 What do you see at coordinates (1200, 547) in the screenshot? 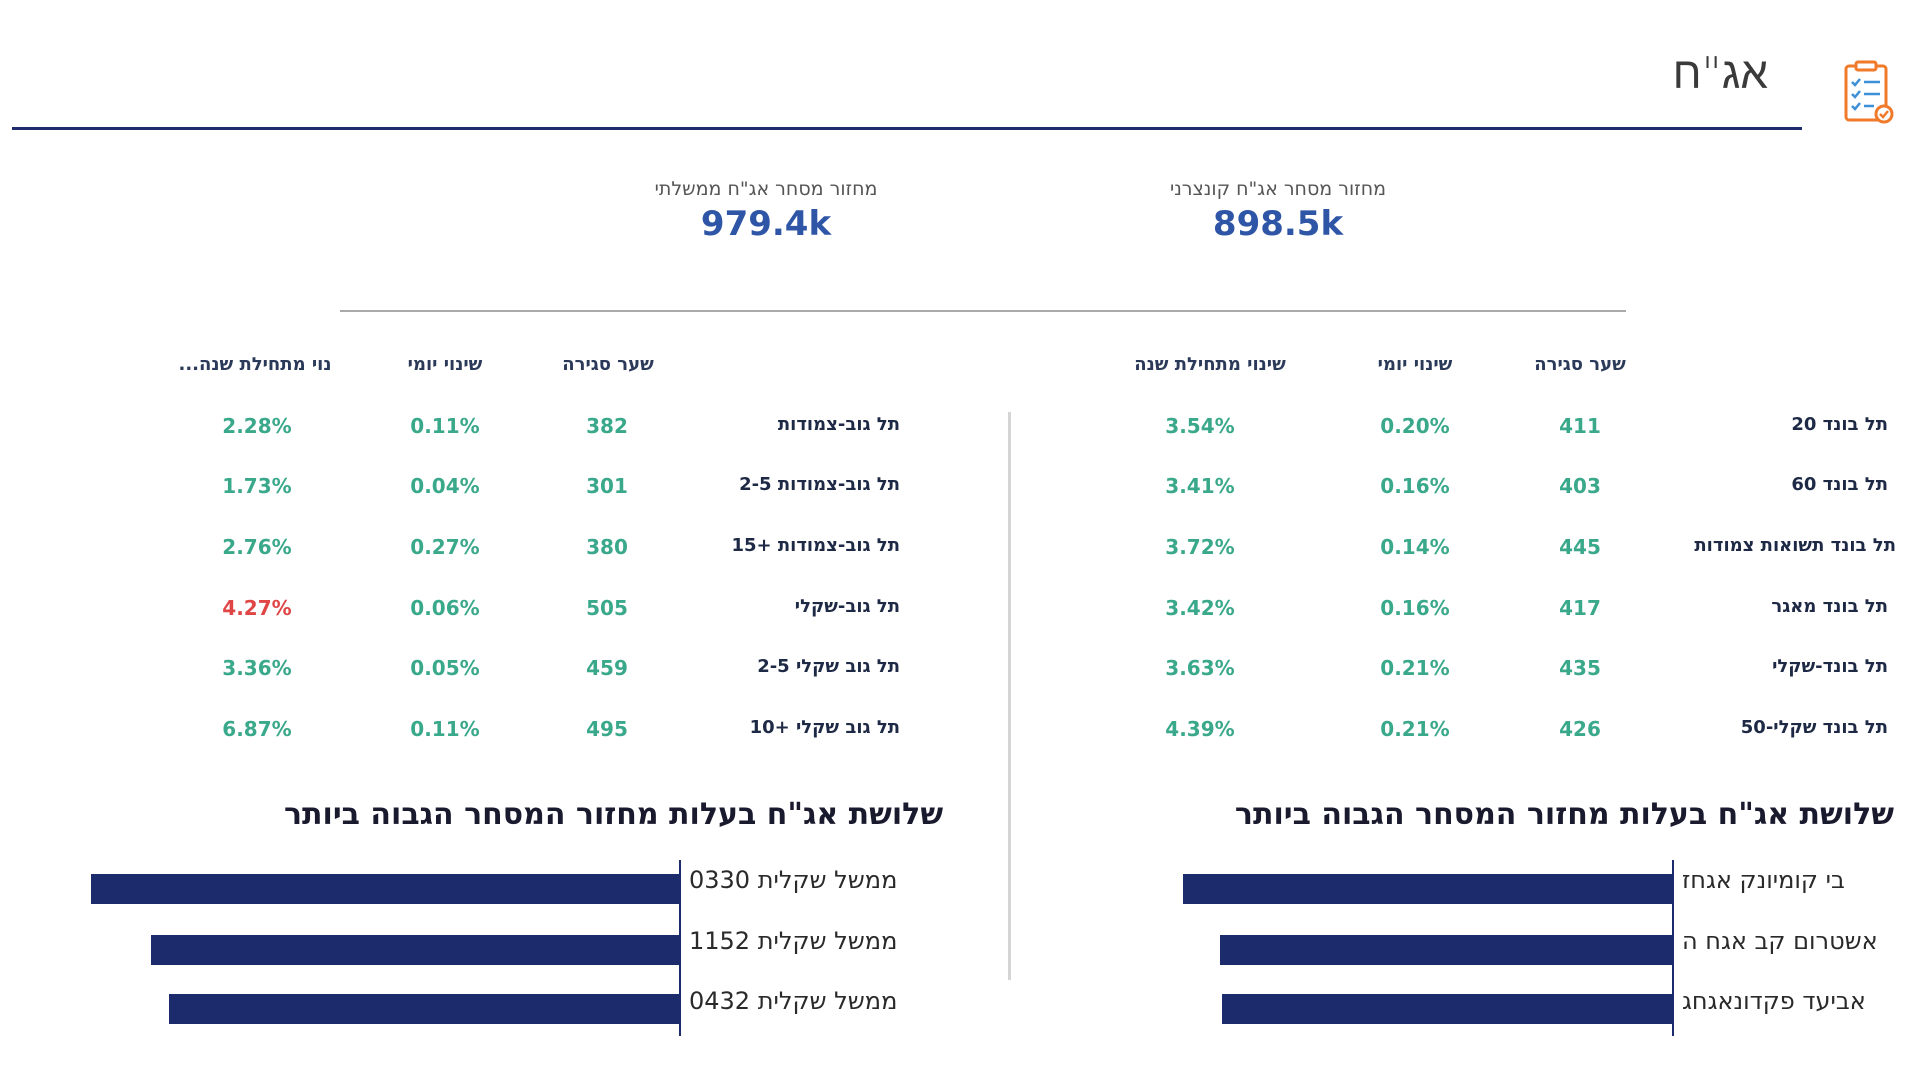
I see `table-cell-ytd: 3.72%` at bounding box center [1200, 547].